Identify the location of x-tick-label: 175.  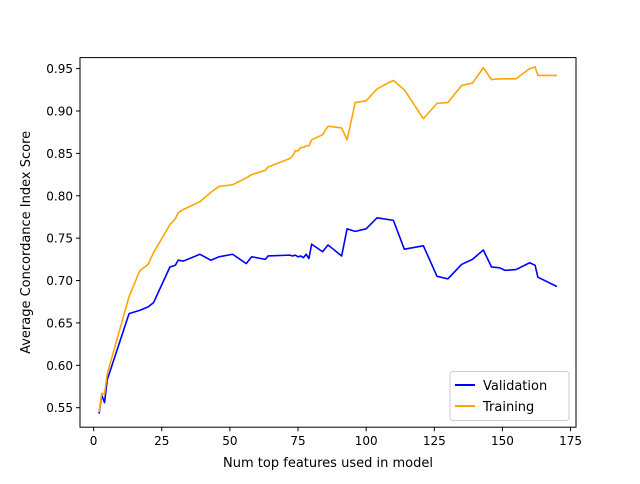
(570, 441).